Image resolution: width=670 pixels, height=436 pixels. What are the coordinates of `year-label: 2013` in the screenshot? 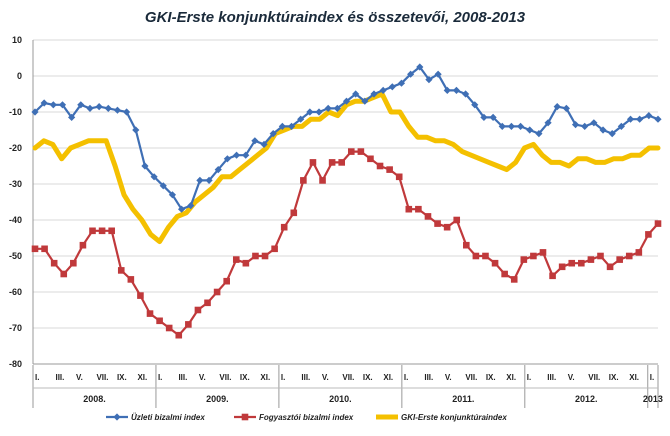 It's located at (653, 399).